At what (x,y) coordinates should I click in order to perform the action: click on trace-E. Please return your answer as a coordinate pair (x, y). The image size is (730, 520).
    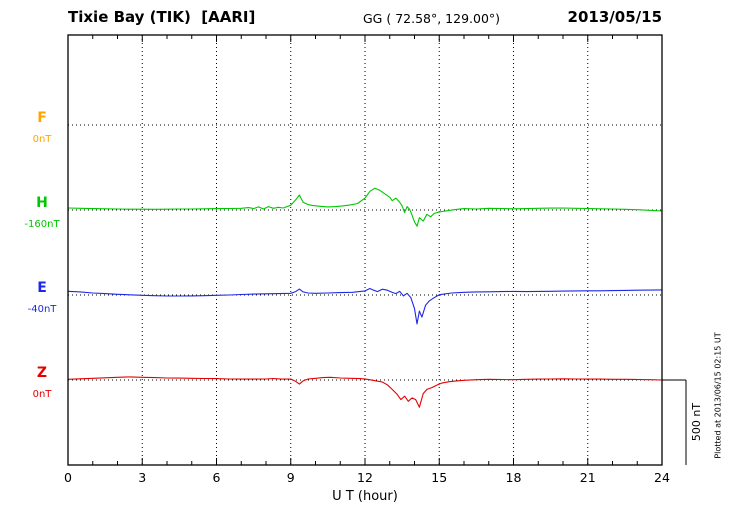
    Looking at the image, I should click on (365, 306).